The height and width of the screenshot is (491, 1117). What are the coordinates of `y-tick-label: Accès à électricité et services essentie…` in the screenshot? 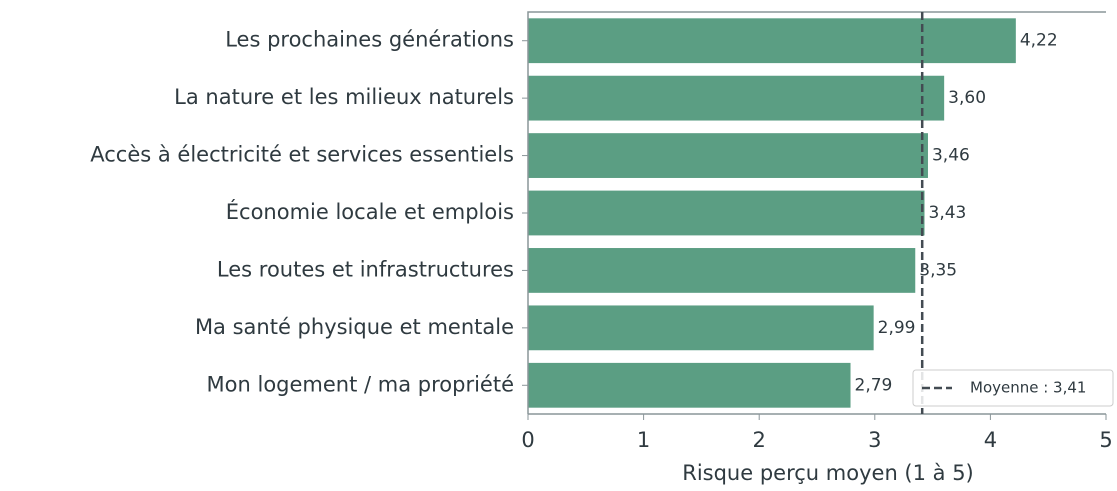 It's located at (302, 155).